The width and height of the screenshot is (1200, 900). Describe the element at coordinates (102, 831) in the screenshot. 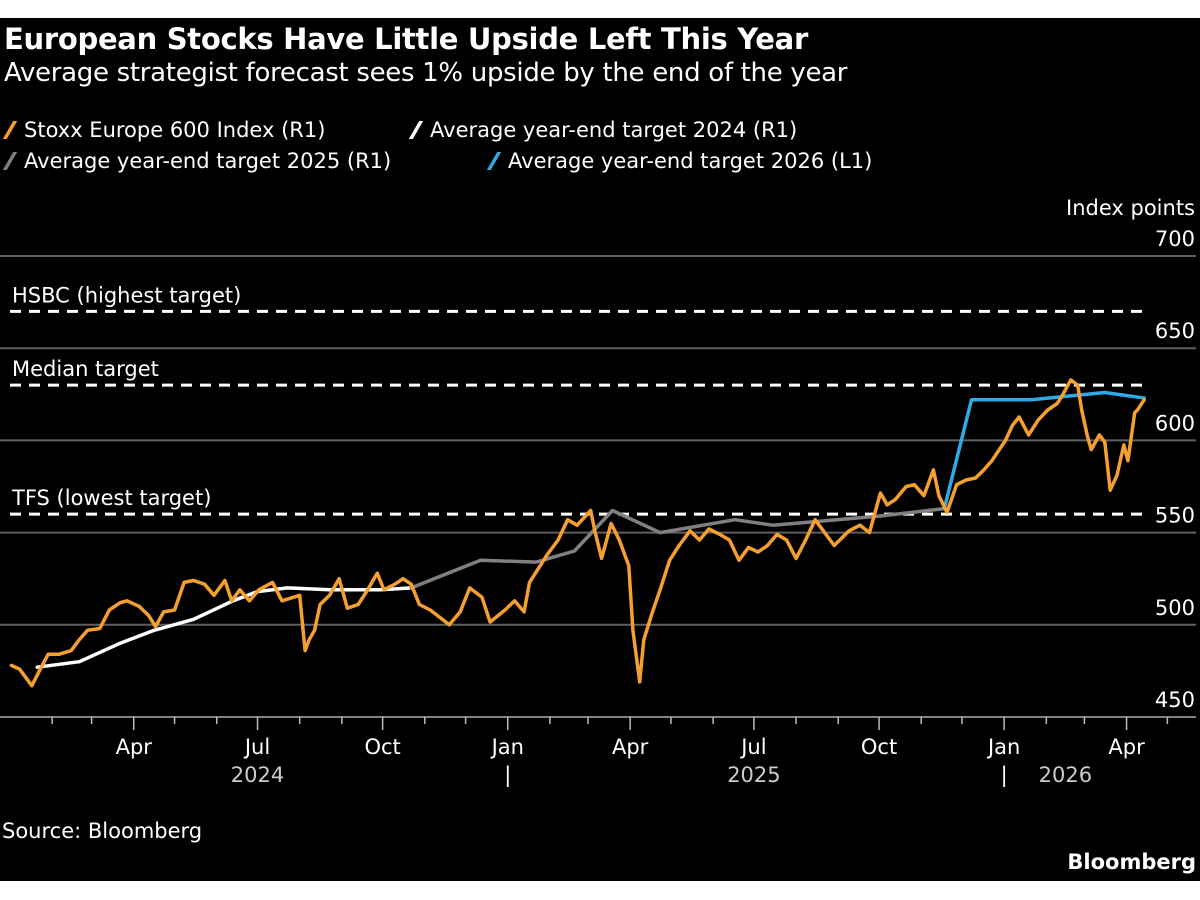

I see `source-note: Source: Bloomberg` at that location.